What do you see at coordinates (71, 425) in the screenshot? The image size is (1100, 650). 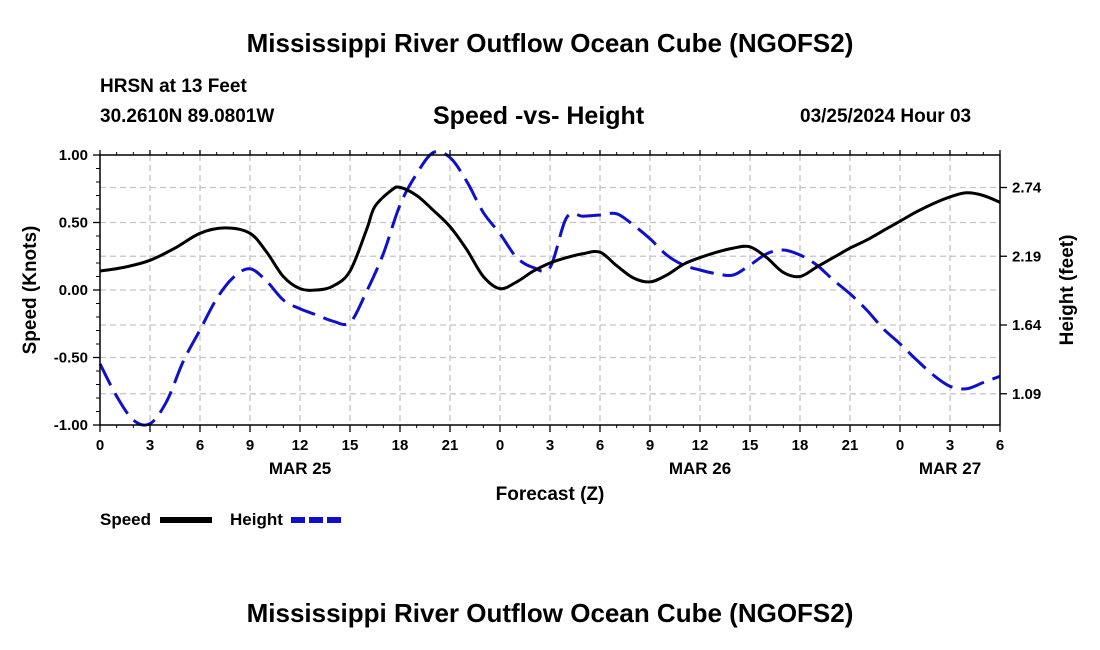 I see `y-left-tick-label: -1.00` at bounding box center [71, 425].